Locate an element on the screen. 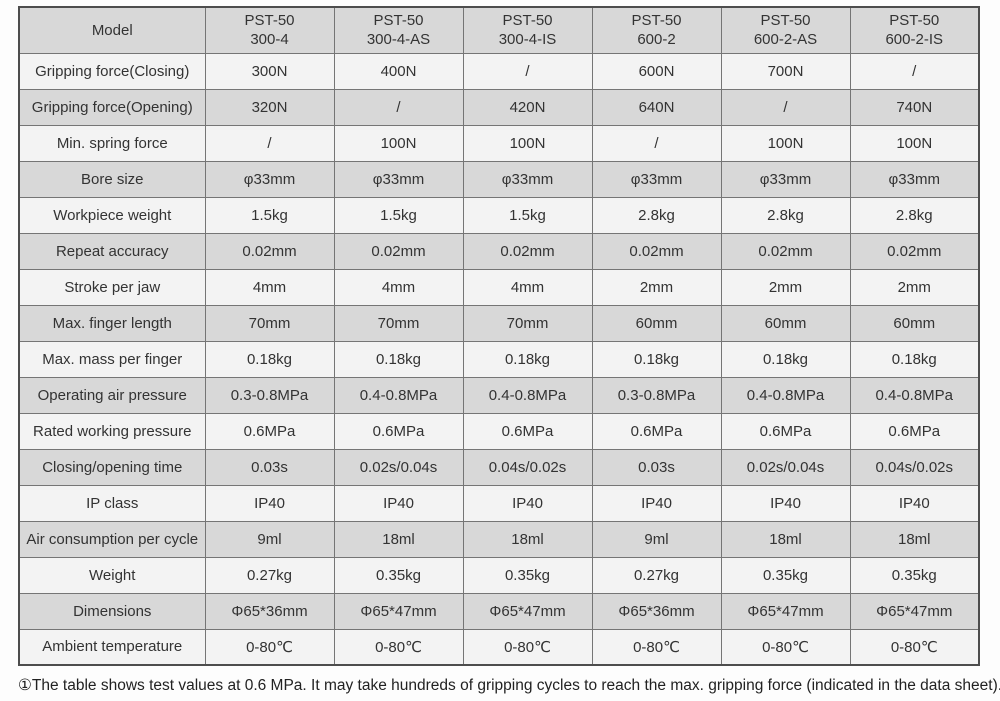  column-header-300-4-as: PST-50 300-4-AS is located at coordinates (398, 30).